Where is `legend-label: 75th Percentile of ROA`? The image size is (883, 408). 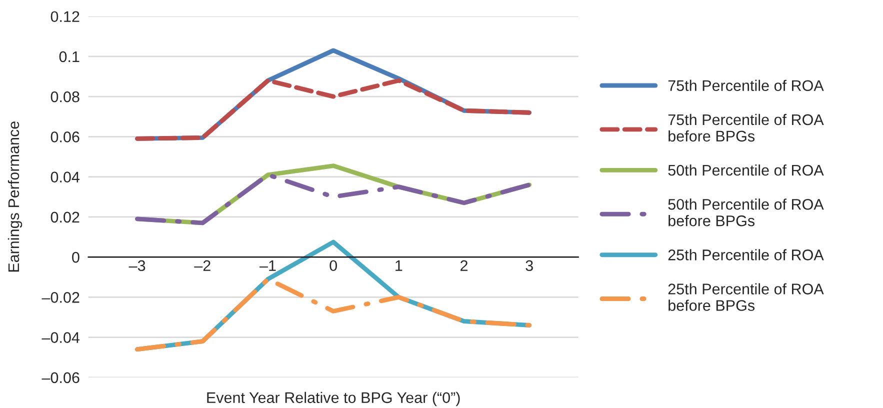 legend-label: 75th Percentile of ROA is located at coordinates (746, 86).